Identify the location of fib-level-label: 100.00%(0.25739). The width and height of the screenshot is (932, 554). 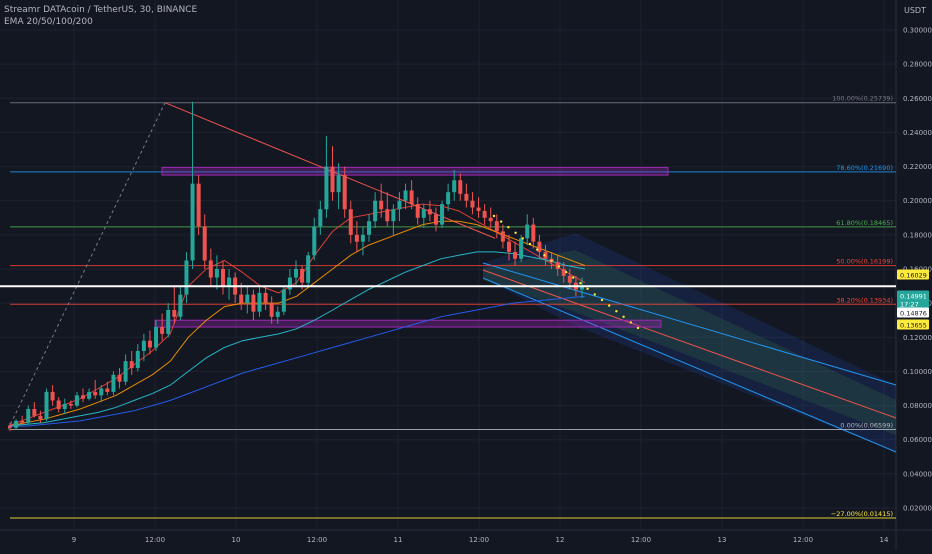
(862, 99).